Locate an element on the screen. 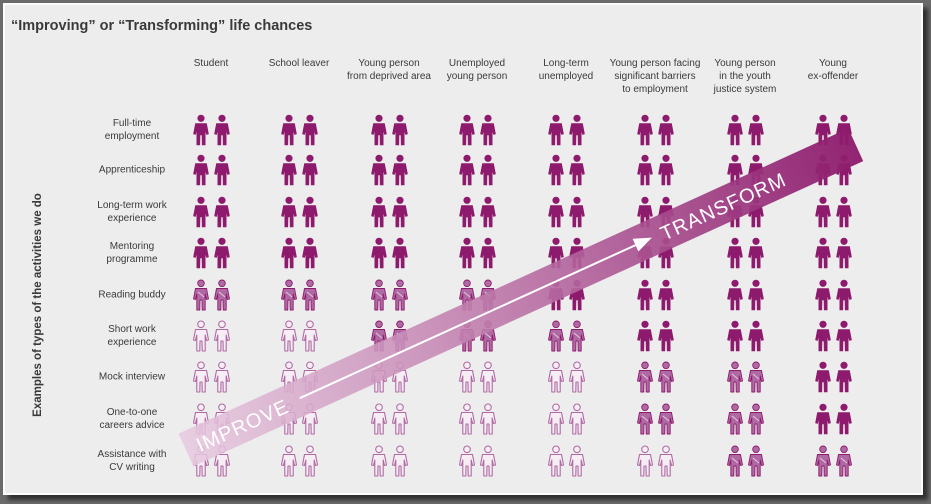  column-header: School leaver is located at coordinates (299, 63).